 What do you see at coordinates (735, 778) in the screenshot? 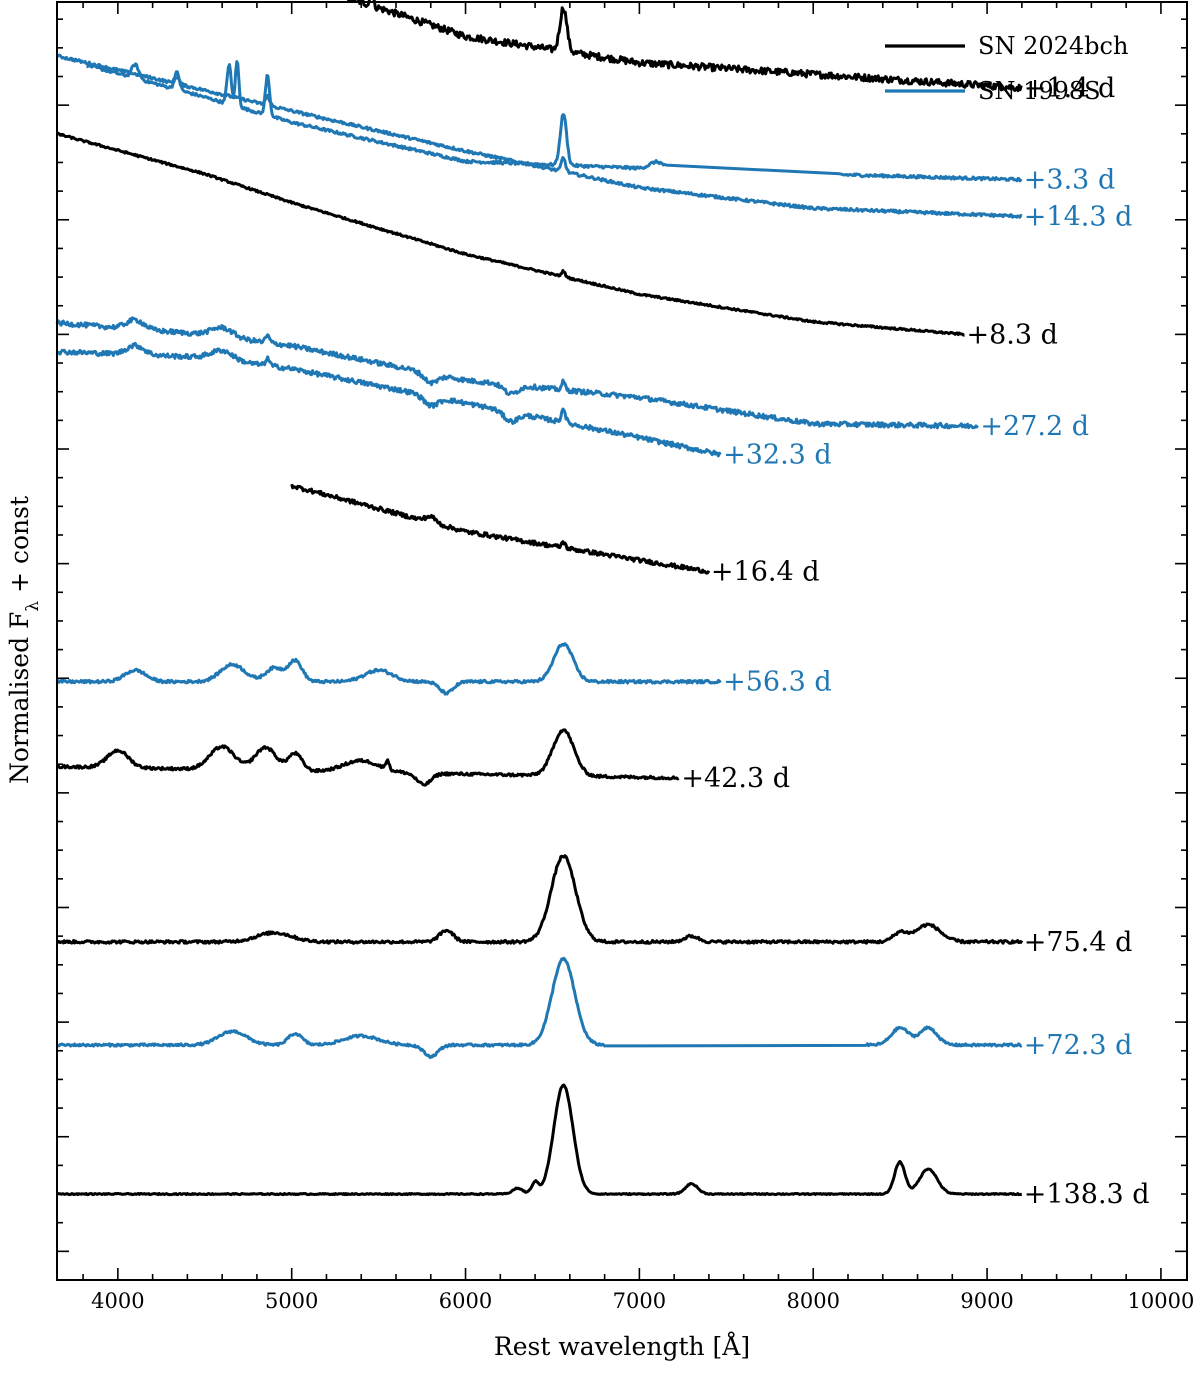
I see `epoch-label-sn2024bch-42-3: +42.3 d` at bounding box center [735, 778].